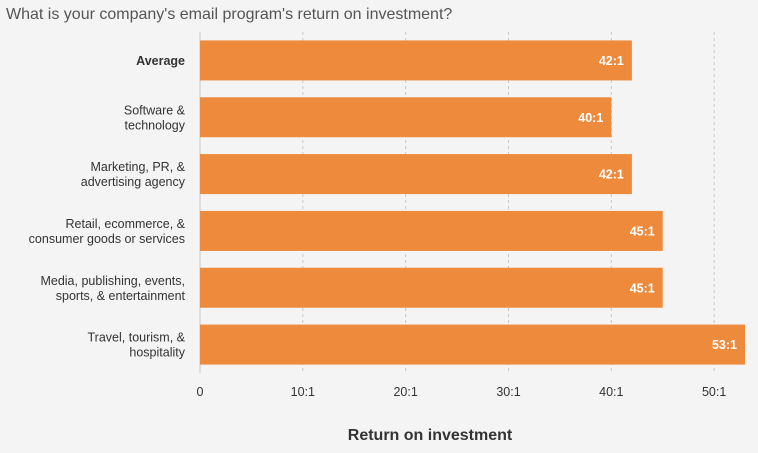 The image size is (758, 453). I want to click on x-tick-label: 50:1, so click(714, 392).